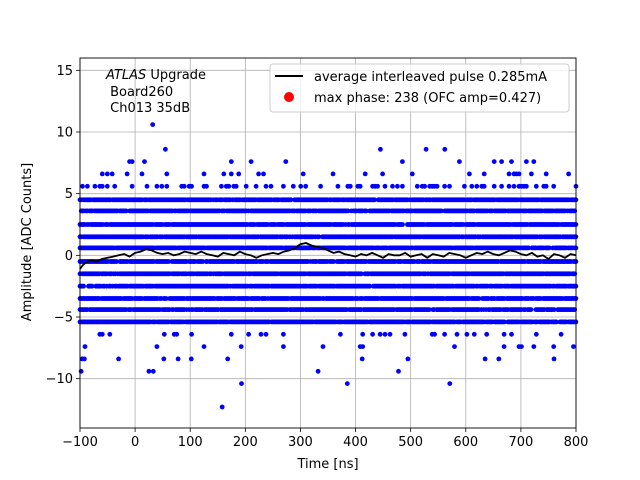  Describe the element at coordinates (430, 77) in the screenshot. I see `legend-entry-line: average interleaved pulse 0.285mA` at that location.